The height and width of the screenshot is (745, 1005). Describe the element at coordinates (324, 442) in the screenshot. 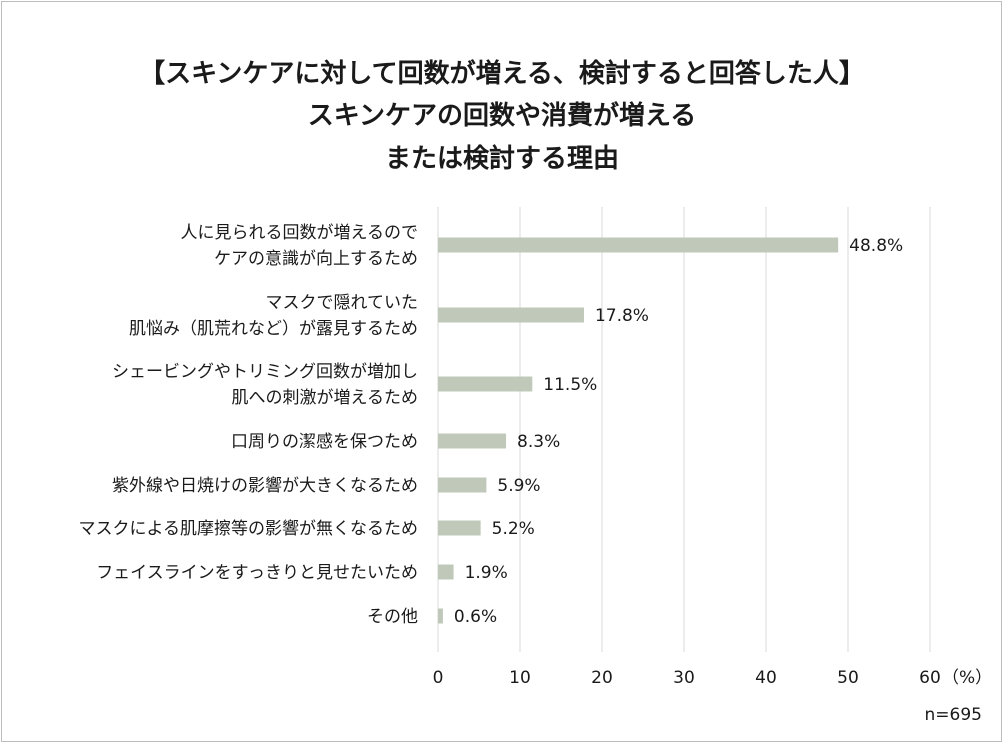

I see `category-label-4-line-1: 口周りの潔感を保つため` at that location.